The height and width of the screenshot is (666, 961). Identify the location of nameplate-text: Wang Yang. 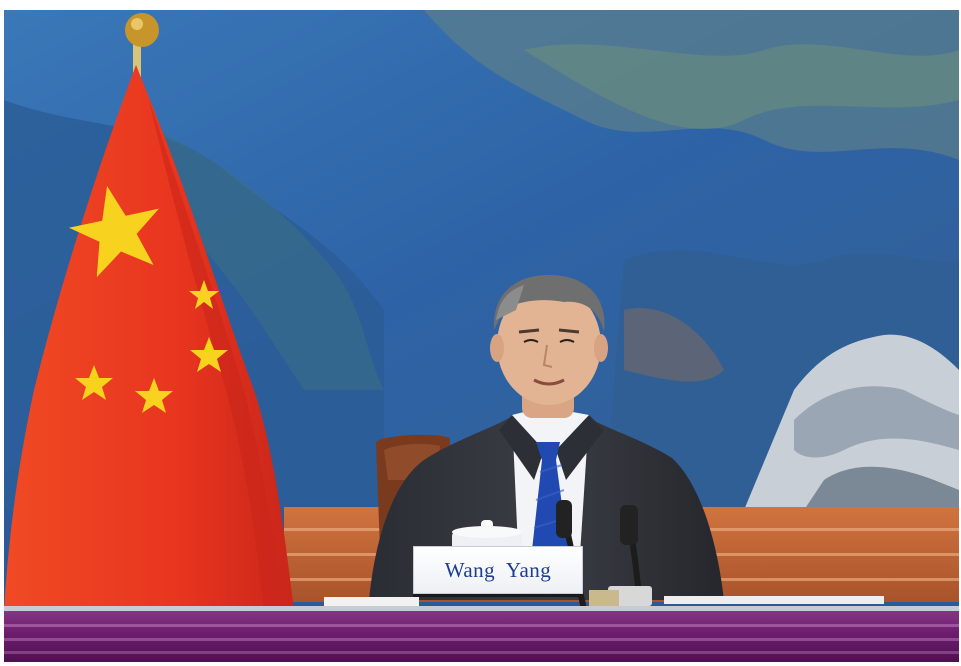
(498, 569).